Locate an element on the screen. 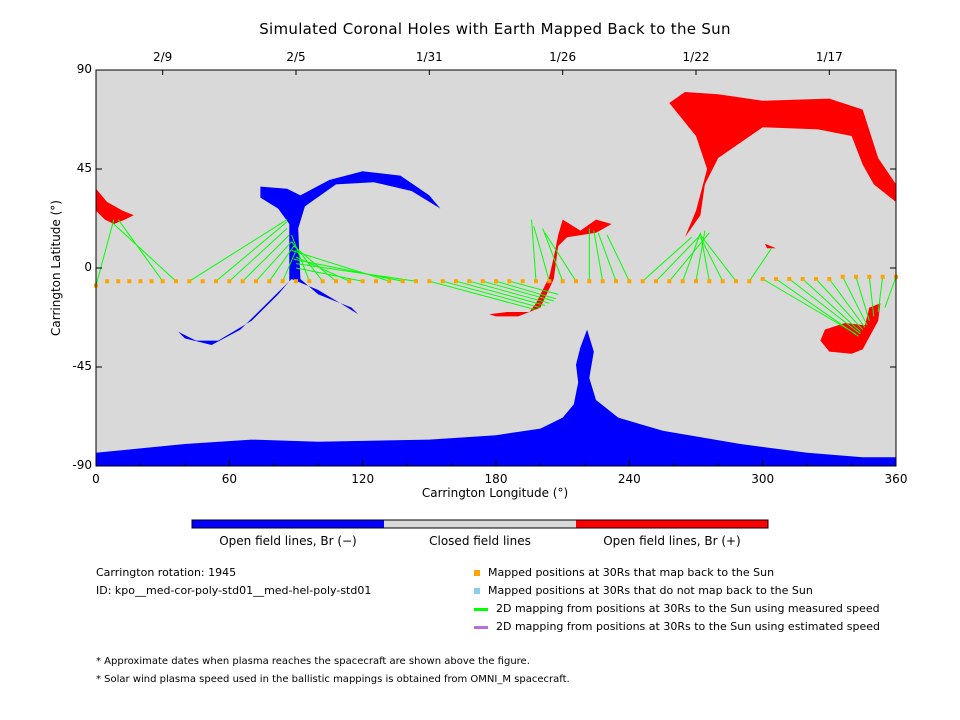  x-tick-label: 180 is located at coordinates (496, 479).